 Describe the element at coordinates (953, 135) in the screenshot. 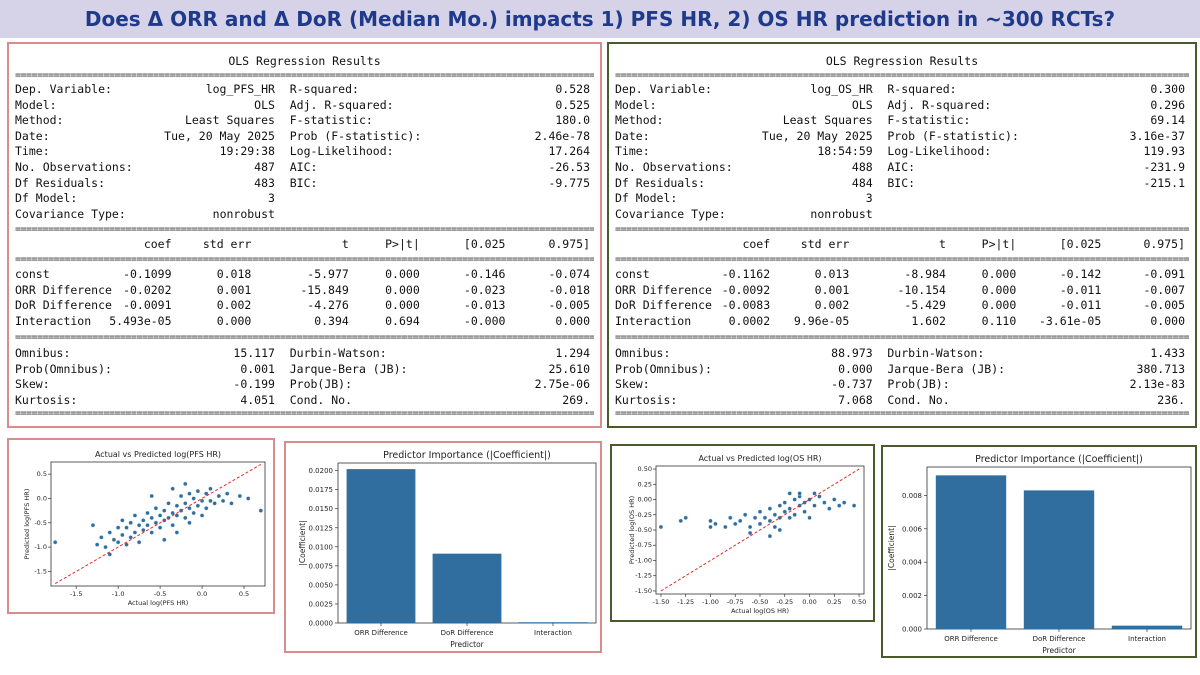

I see `stat-label: Prob (F-statistic):` at that location.